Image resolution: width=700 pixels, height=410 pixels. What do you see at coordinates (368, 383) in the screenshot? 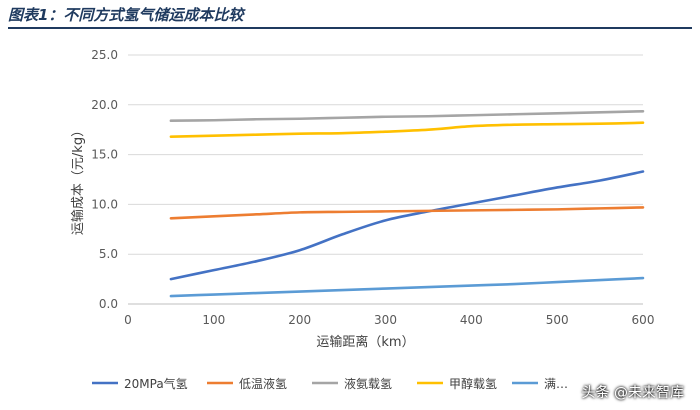
I see `legend-label-3: 液氨载氢` at bounding box center [368, 383].